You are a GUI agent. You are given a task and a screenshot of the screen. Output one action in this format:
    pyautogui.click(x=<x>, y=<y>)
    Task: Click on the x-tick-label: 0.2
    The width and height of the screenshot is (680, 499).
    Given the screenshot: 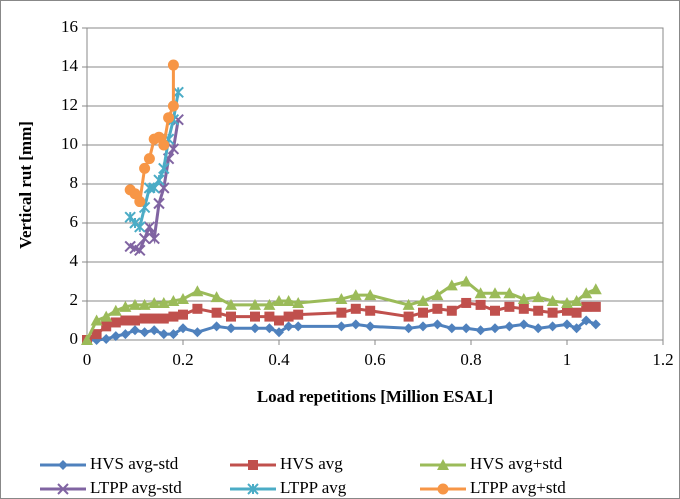 What is the action you would take?
    pyautogui.click(x=182, y=359)
    